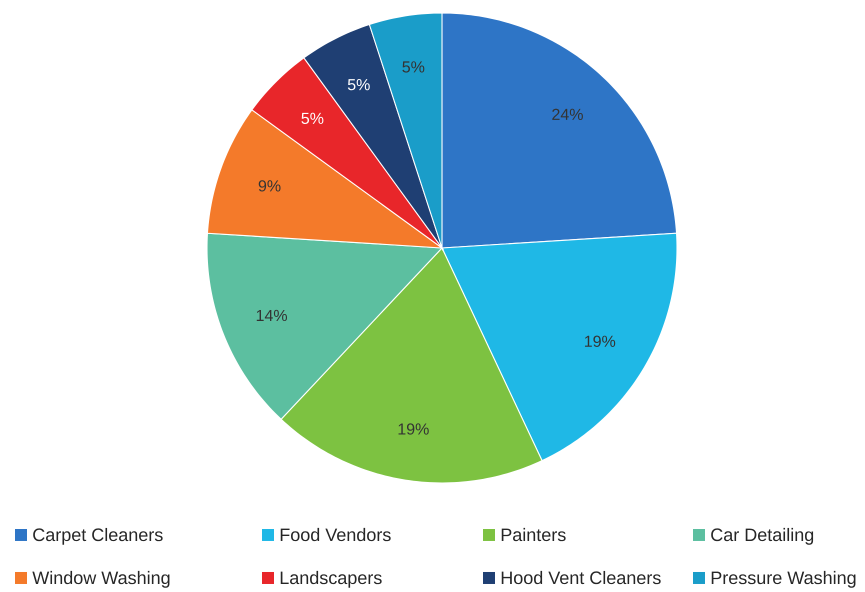  Describe the element at coordinates (784, 579) in the screenshot. I see `legend-label: Pressure Washing` at that location.